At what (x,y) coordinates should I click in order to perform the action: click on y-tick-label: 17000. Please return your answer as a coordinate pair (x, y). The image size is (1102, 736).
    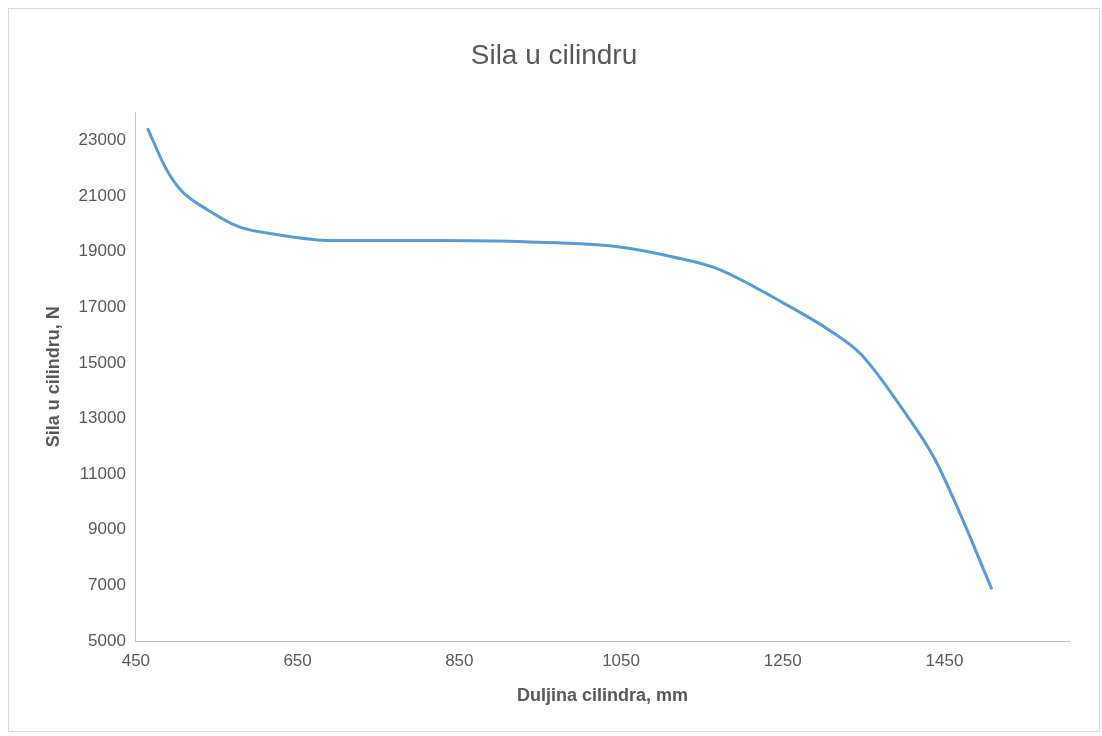
    Looking at the image, I should click on (102, 306).